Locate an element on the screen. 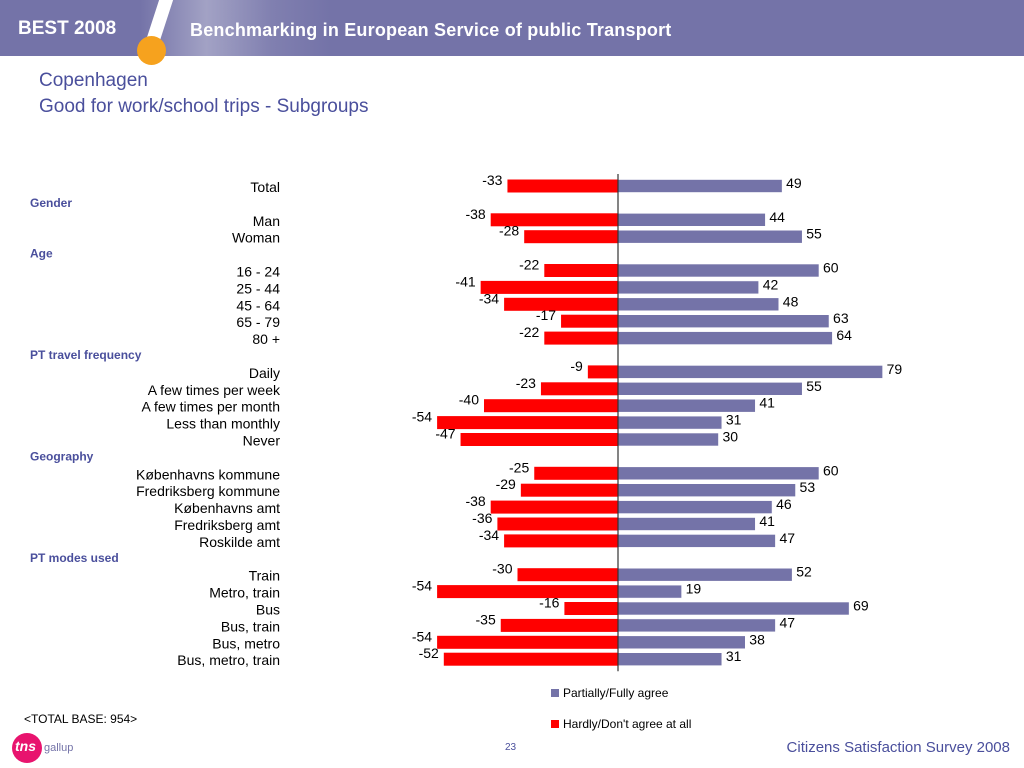  category-label: 80 + is located at coordinates (266, 339).